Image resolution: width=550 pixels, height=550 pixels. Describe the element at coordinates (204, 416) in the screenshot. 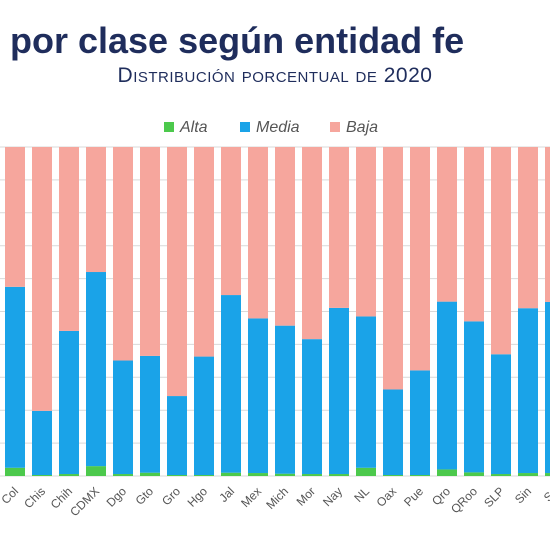

I see `bar-media-hgo` at that location.